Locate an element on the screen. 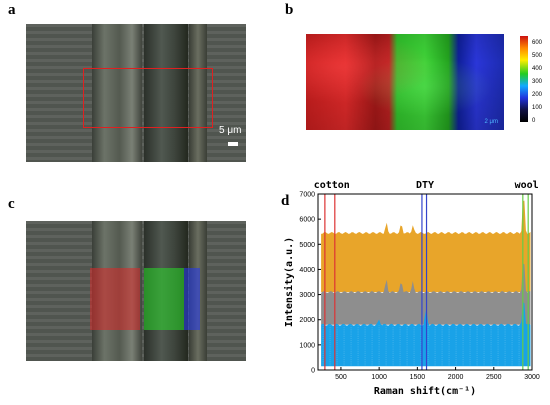 The image size is (550, 405). x-tick-label: 1000 is located at coordinates (379, 377).